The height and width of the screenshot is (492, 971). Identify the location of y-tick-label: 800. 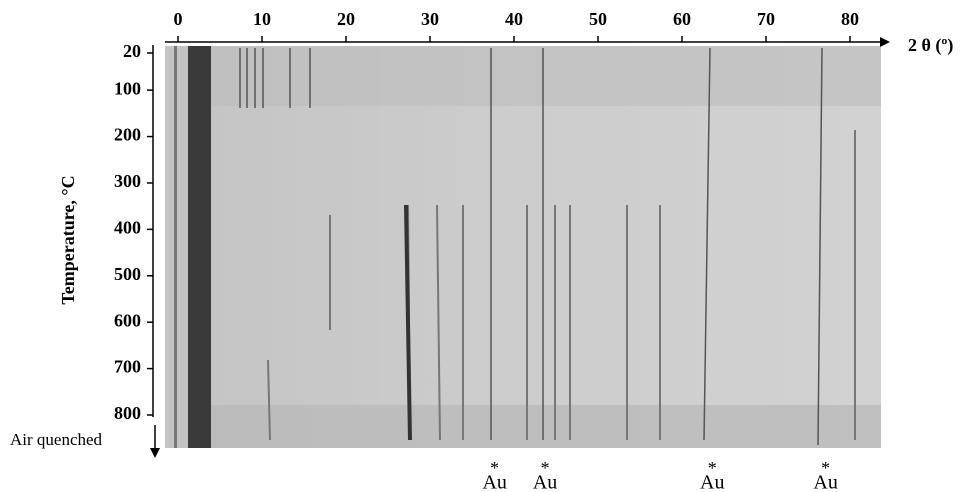
(127, 413).